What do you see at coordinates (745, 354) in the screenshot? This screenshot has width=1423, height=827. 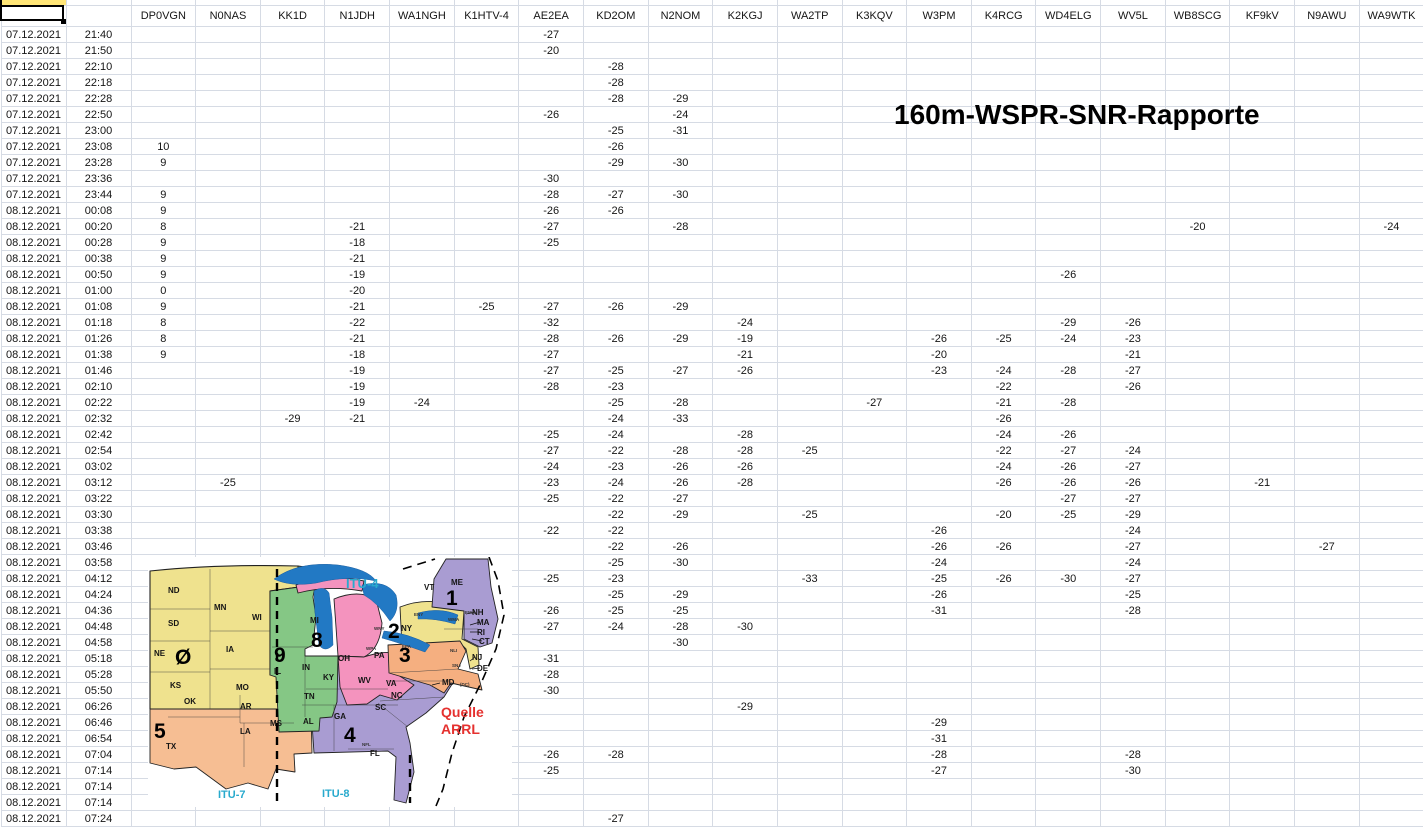 I see `snr-cell: -21` at bounding box center [745, 354].